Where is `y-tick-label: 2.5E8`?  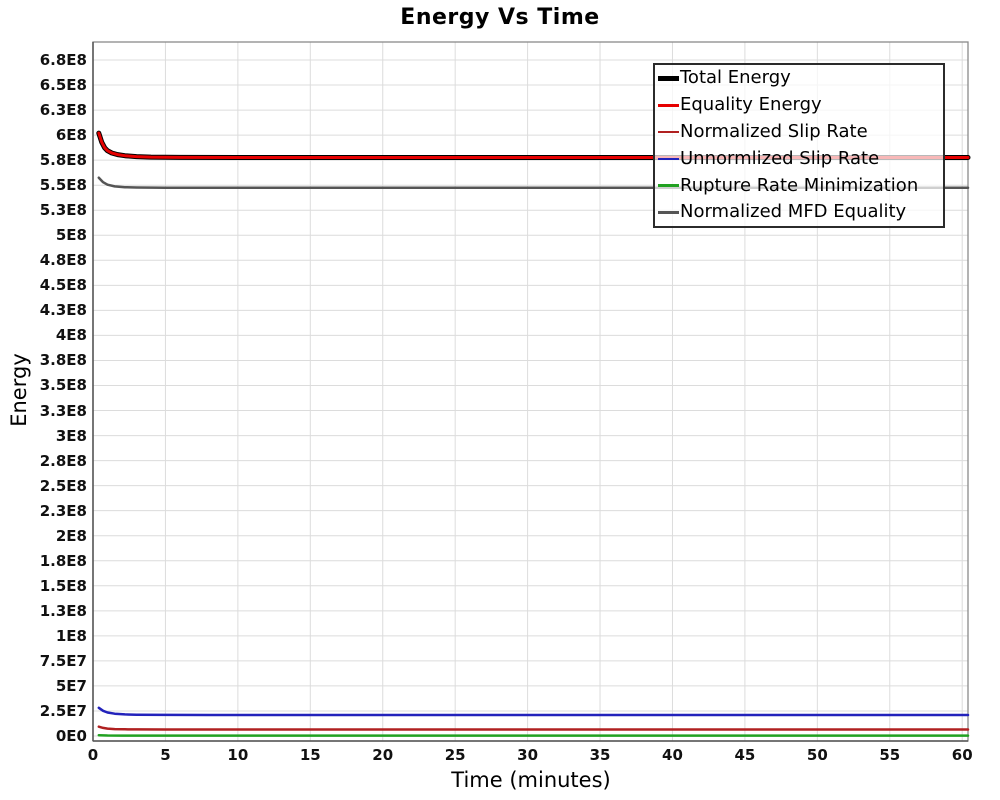
y-tick-label: 2.5E8 is located at coordinates (63, 485).